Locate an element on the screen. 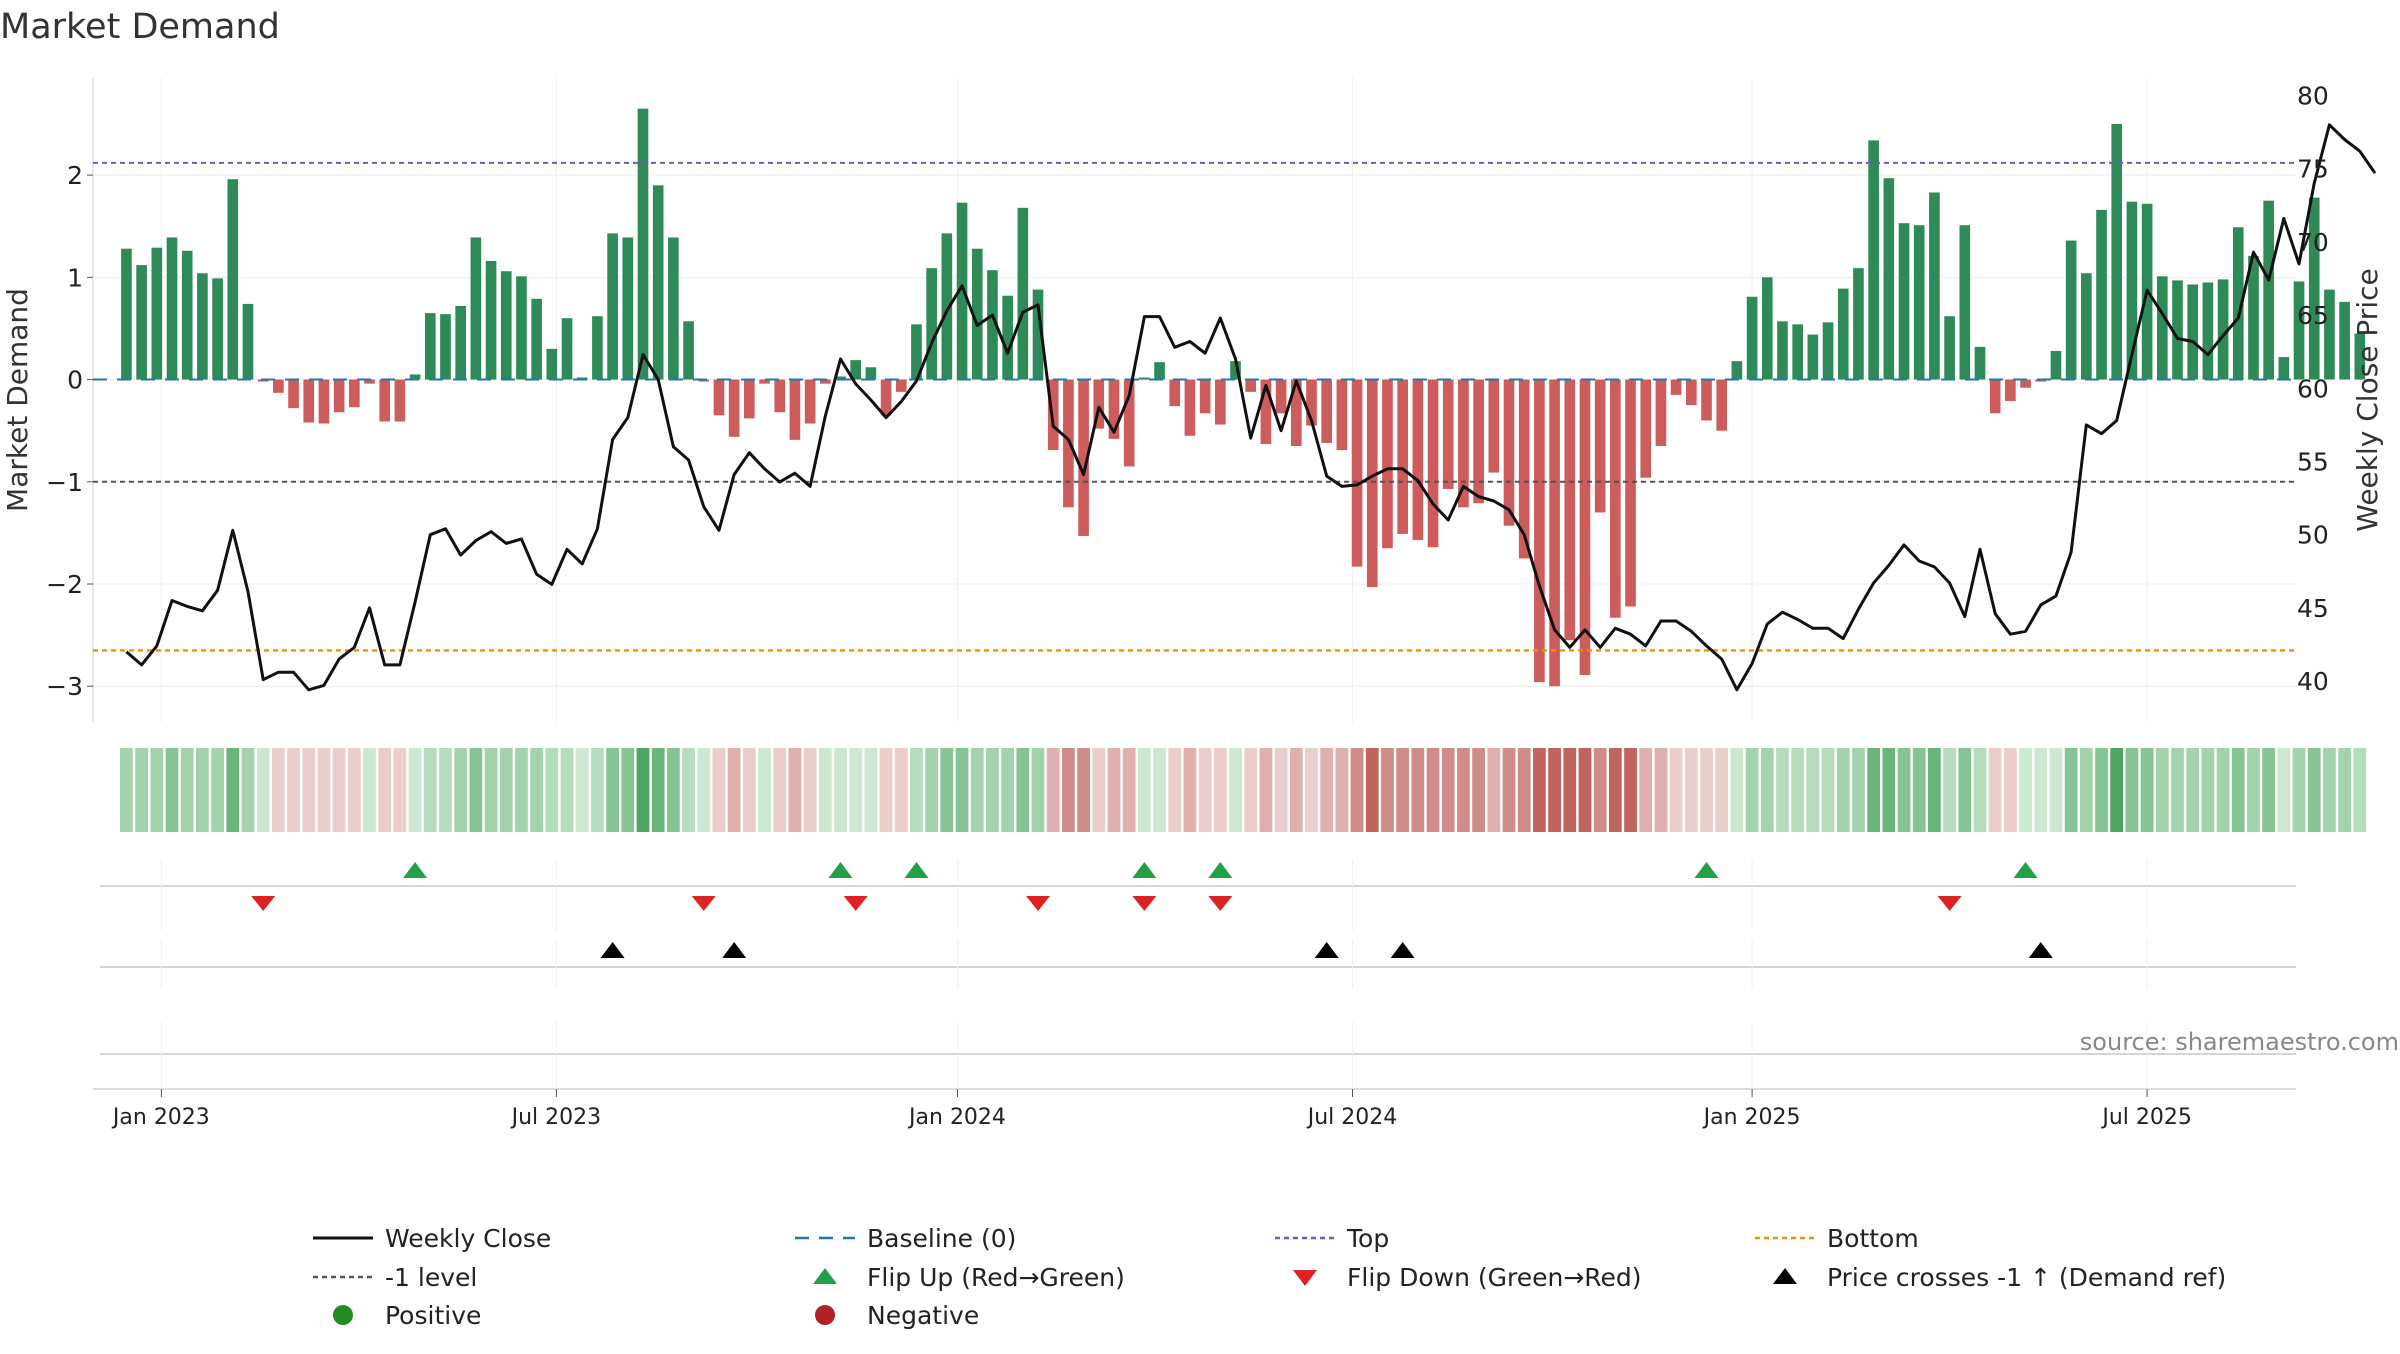  x-tick-label: Jul 2024 is located at coordinates (1352, 1117).